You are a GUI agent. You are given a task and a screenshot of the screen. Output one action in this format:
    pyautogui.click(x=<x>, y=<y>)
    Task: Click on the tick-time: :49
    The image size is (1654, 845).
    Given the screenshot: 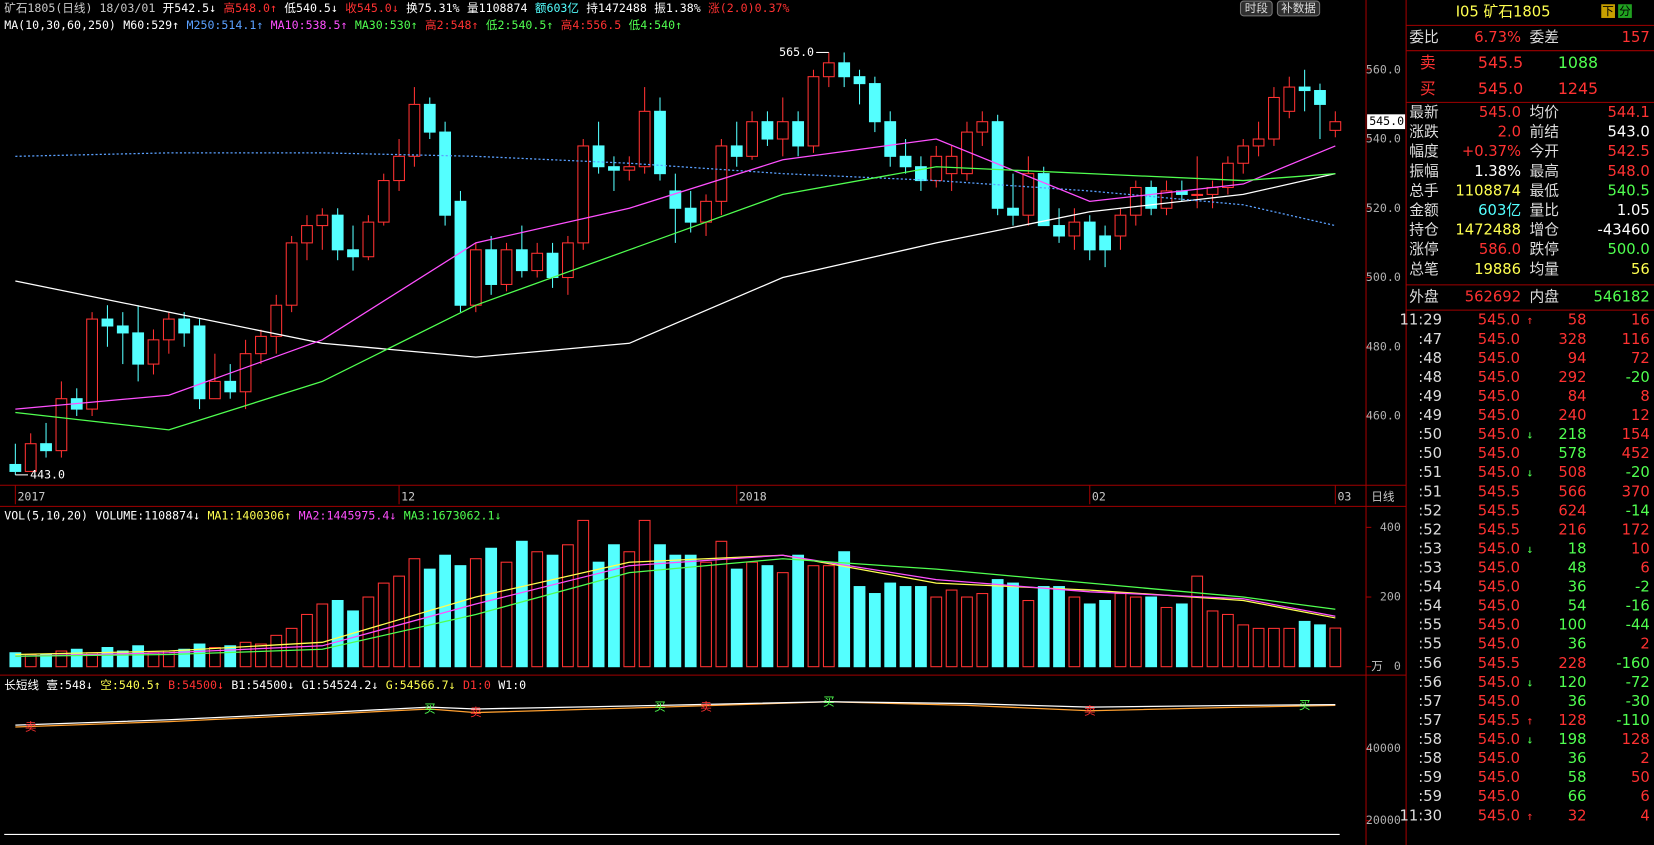 What is the action you would take?
    pyautogui.click(x=1430, y=396)
    